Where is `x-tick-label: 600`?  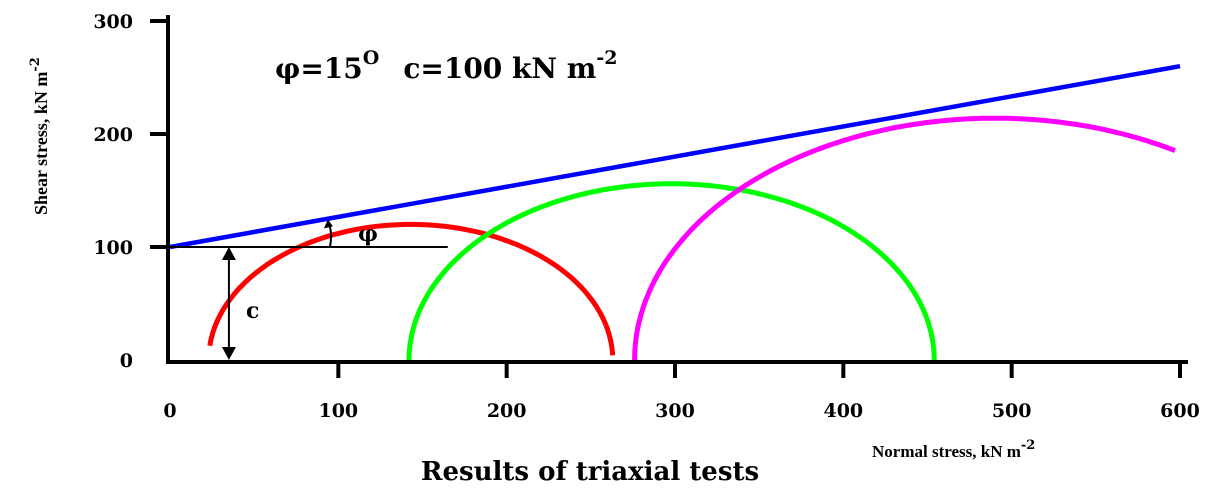
x-tick-label: 600 is located at coordinates (1180, 411).